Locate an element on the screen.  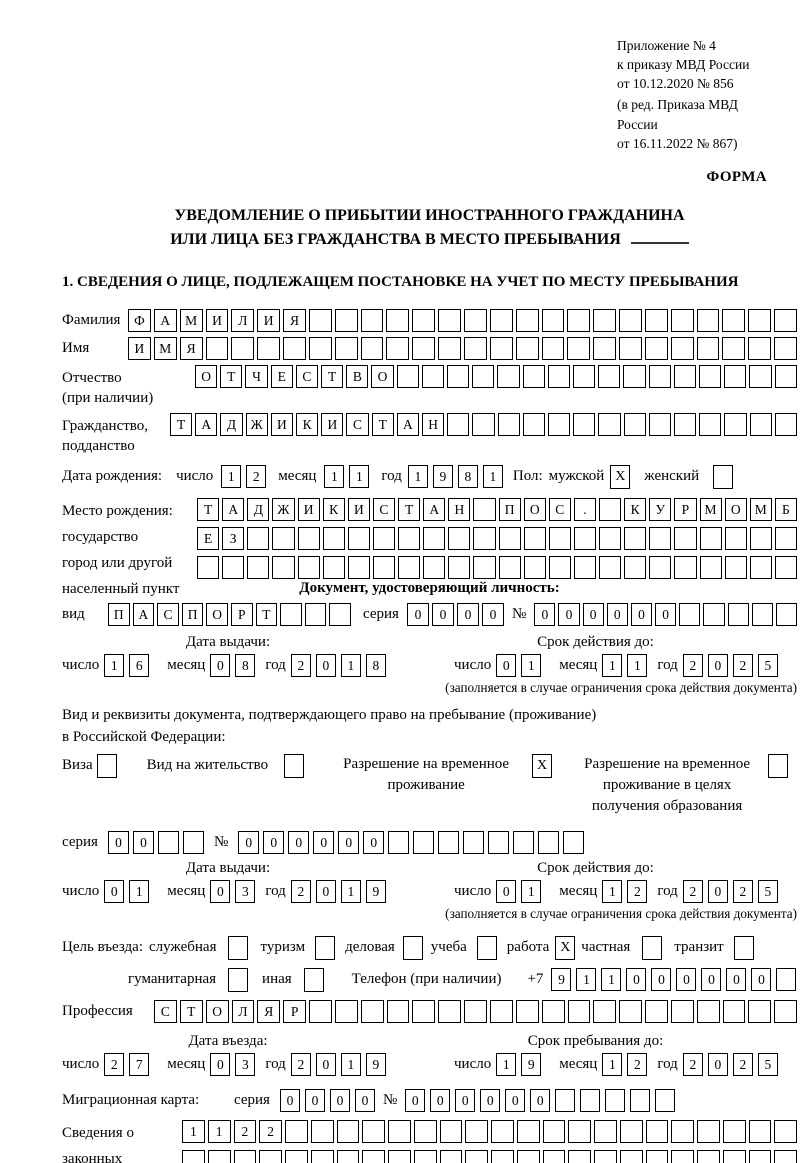
char-cell: 3 is located at coordinates (245, 1064).